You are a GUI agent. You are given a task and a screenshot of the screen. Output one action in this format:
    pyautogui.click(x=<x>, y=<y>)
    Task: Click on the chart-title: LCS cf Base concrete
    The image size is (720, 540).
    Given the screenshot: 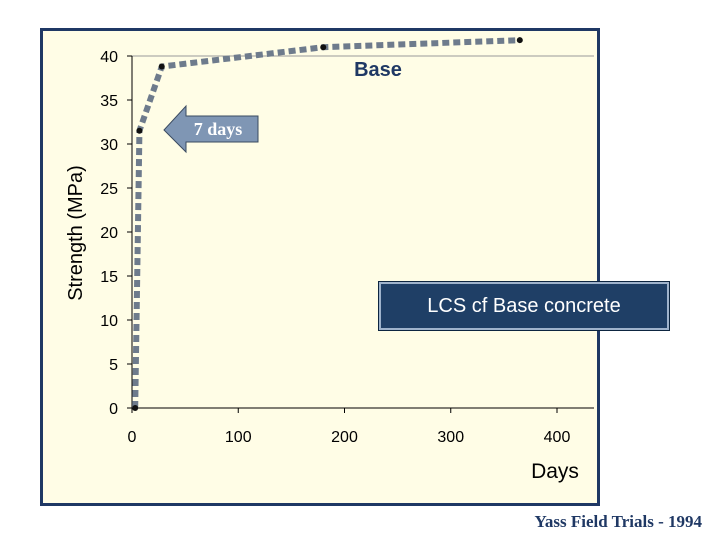 What is the action you would take?
    pyautogui.click(x=524, y=305)
    